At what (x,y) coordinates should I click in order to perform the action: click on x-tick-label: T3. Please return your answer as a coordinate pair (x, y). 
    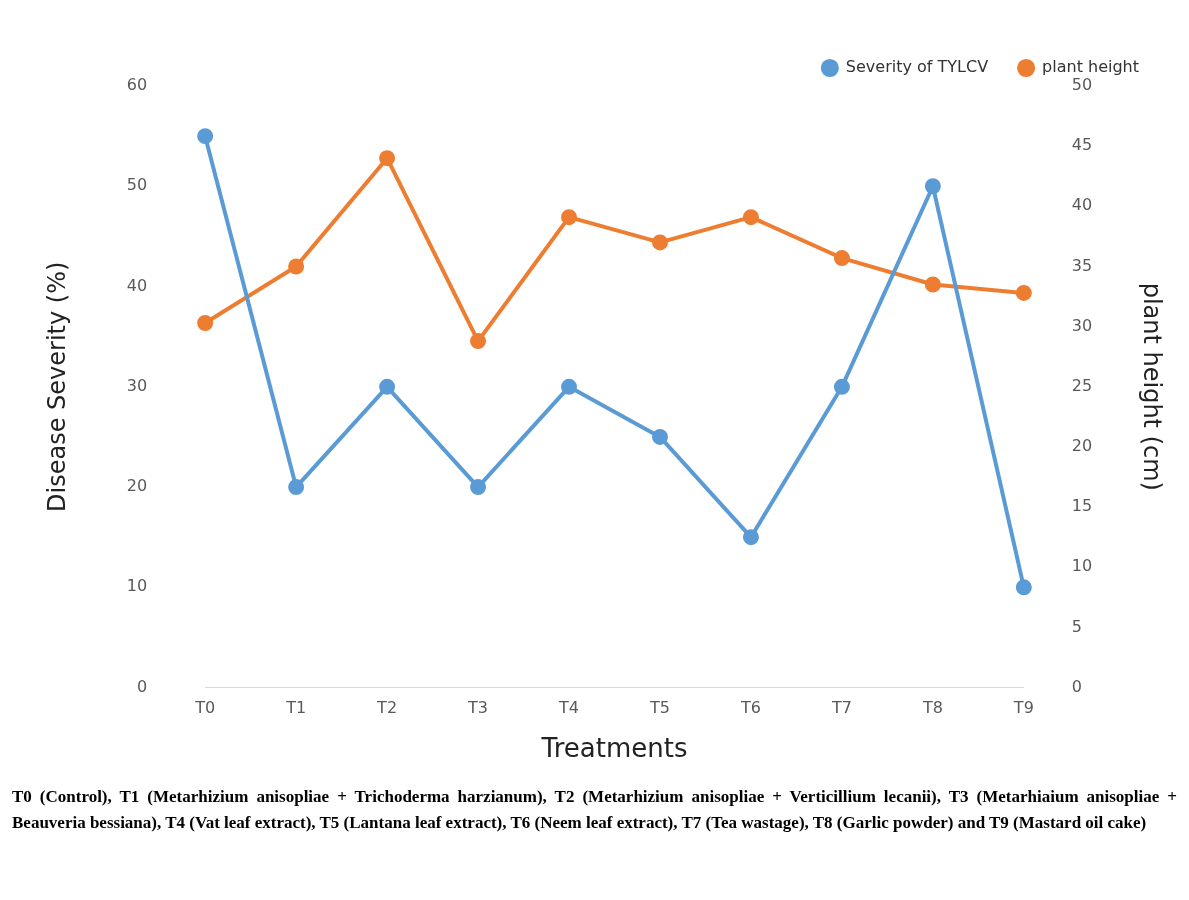
    Looking at the image, I should click on (478, 708).